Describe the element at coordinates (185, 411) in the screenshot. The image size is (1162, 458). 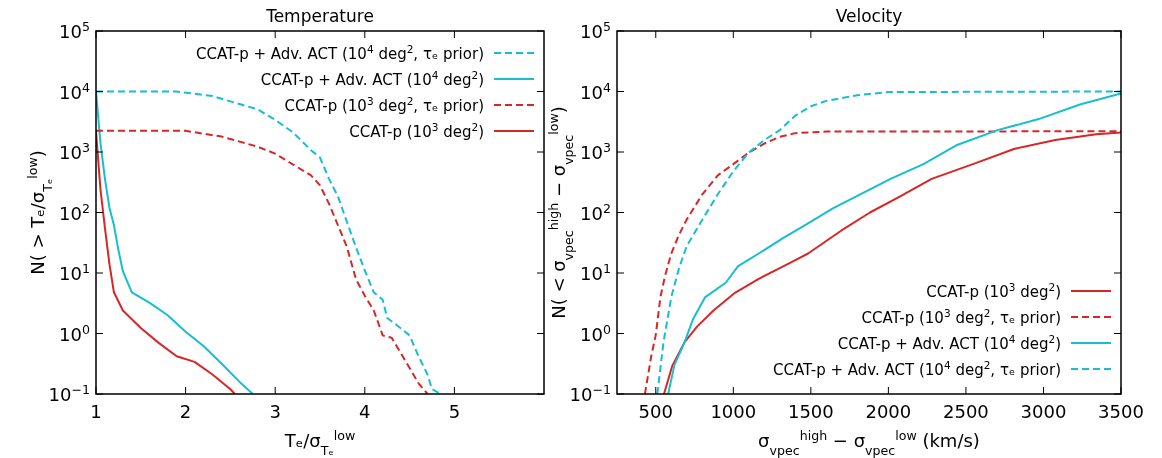
I see `x-tick-label: 2` at that location.